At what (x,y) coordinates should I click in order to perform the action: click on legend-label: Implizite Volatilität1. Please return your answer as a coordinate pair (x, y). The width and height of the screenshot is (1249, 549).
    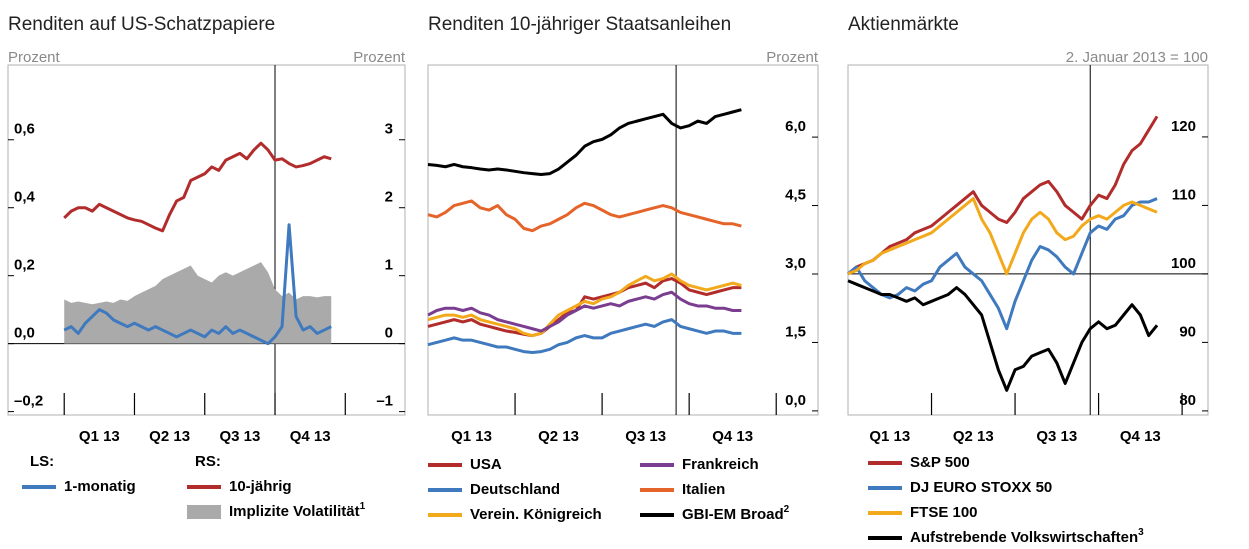
    Looking at the image, I should click on (297, 510).